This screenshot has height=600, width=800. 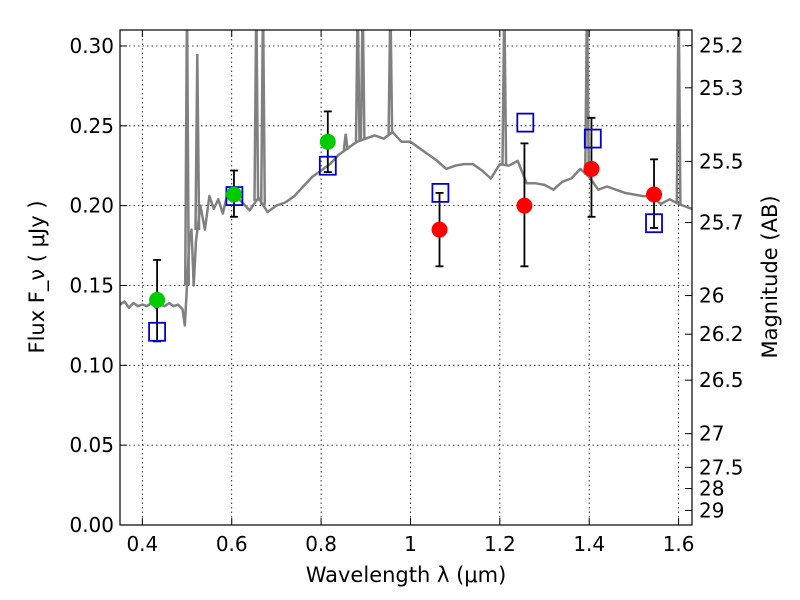 What do you see at coordinates (721, 380) in the screenshot?
I see `y2-tick-label: 26.5` at bounding box center [721, 380].